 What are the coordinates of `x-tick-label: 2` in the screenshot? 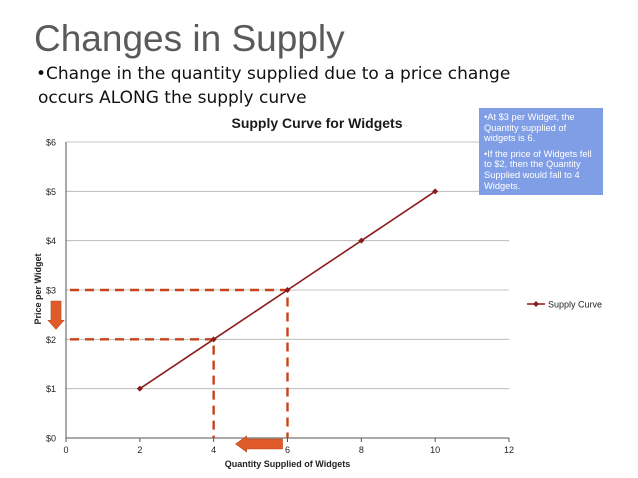 It's located at (139, 450).